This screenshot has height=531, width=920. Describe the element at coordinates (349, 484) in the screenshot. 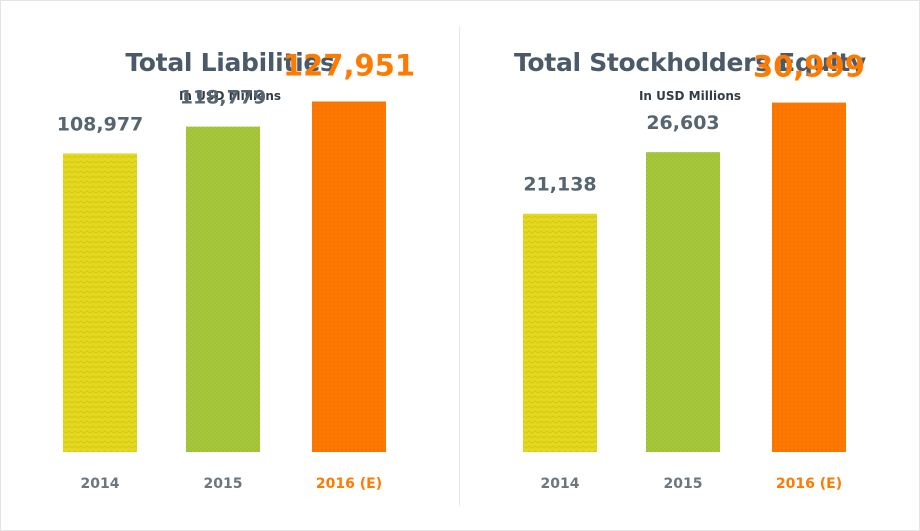

I see `liabilities-category-label-2: 2016 (E)` at that location.